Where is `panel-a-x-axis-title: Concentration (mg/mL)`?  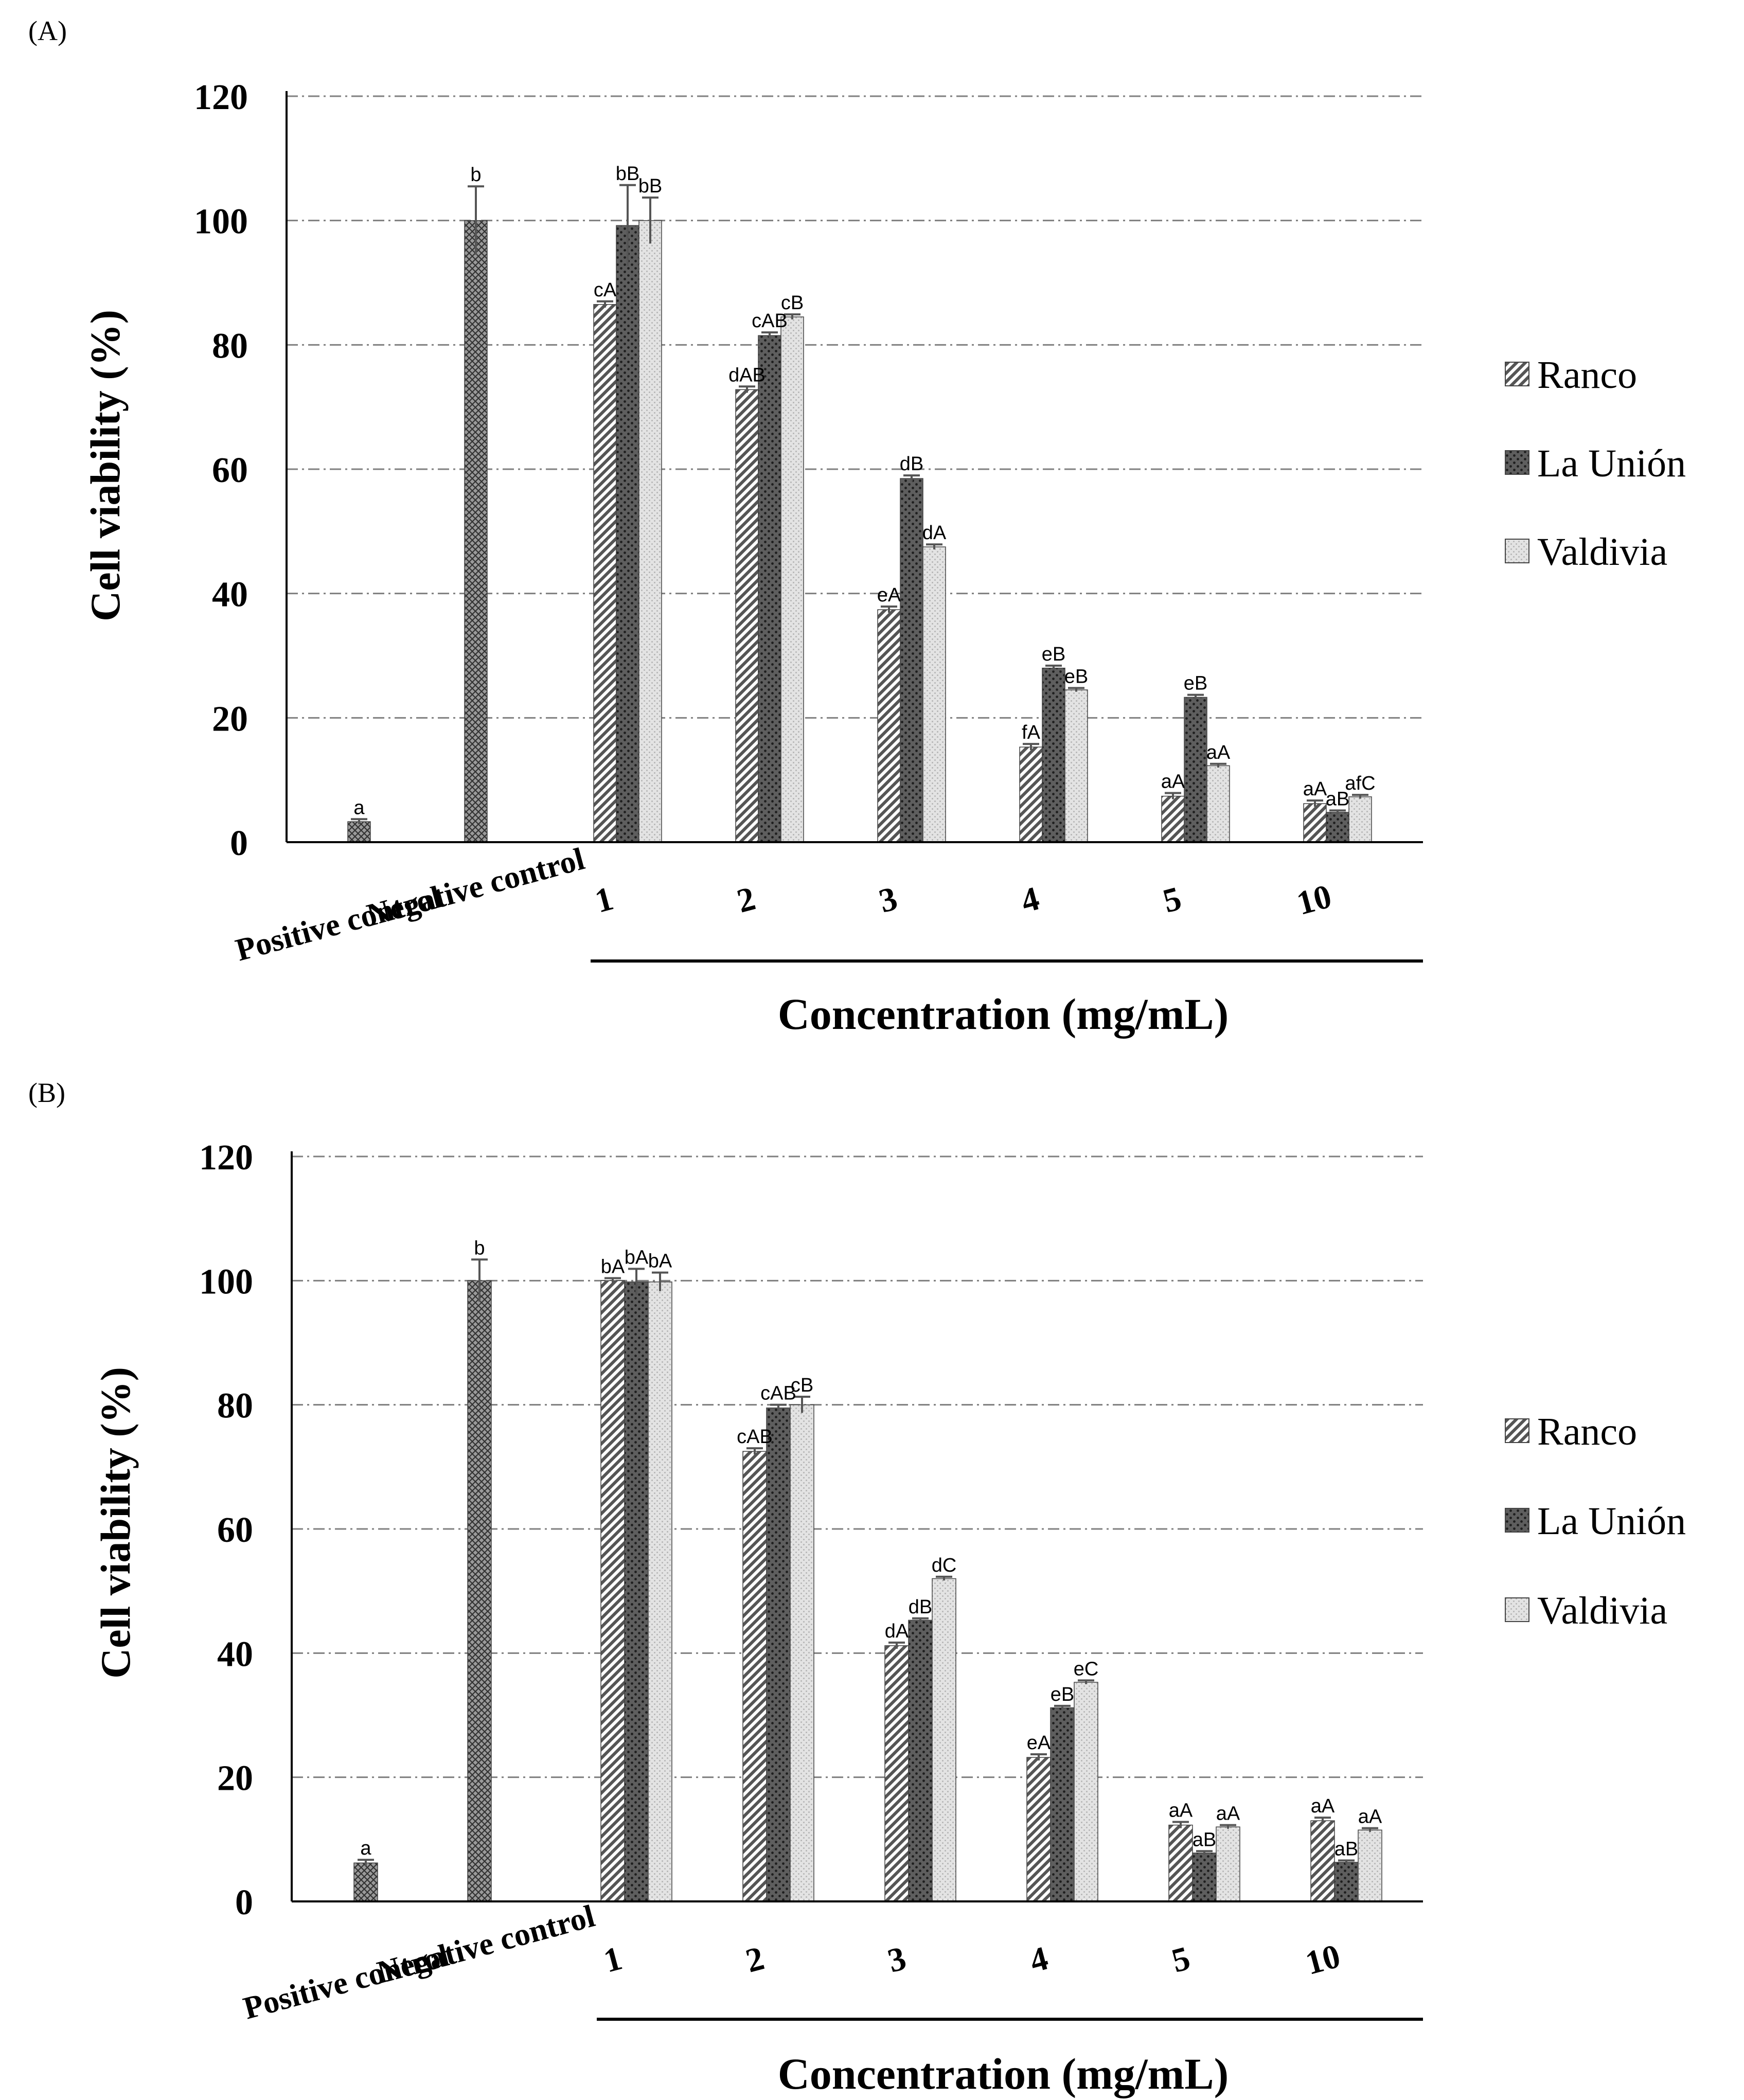 panel-a-x-axis-title: Concentration (mg/mL) is located at coordinates (1003, 1014).